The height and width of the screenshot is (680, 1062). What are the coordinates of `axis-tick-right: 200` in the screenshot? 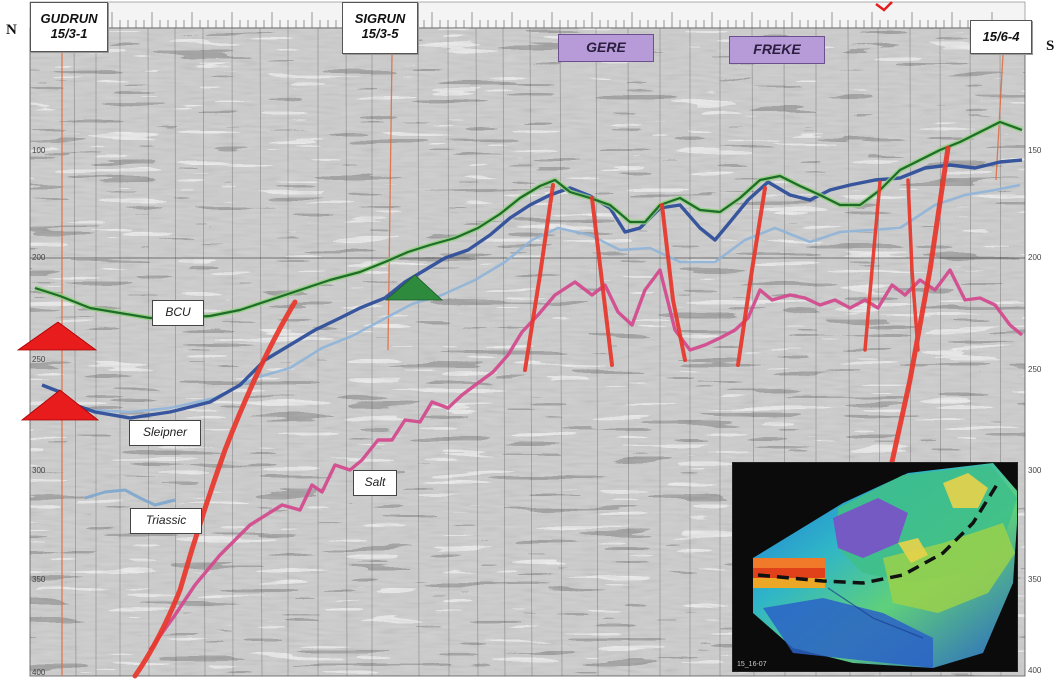 It's located at (1035, 257).